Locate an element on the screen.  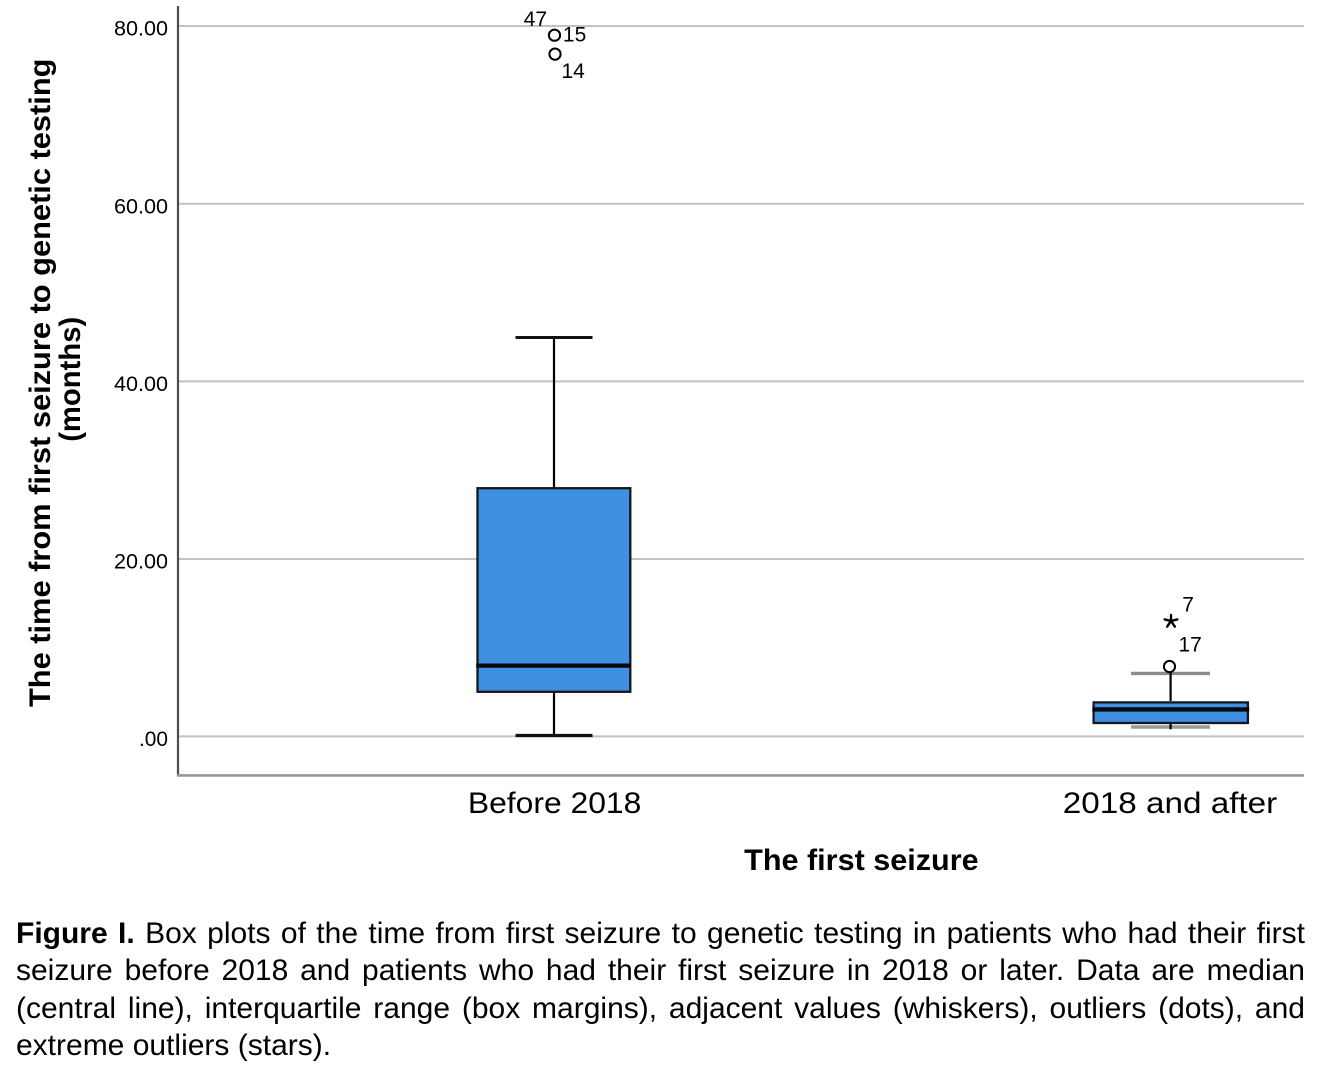
svg-text: The first seizure is located at coordinates (861, 860).